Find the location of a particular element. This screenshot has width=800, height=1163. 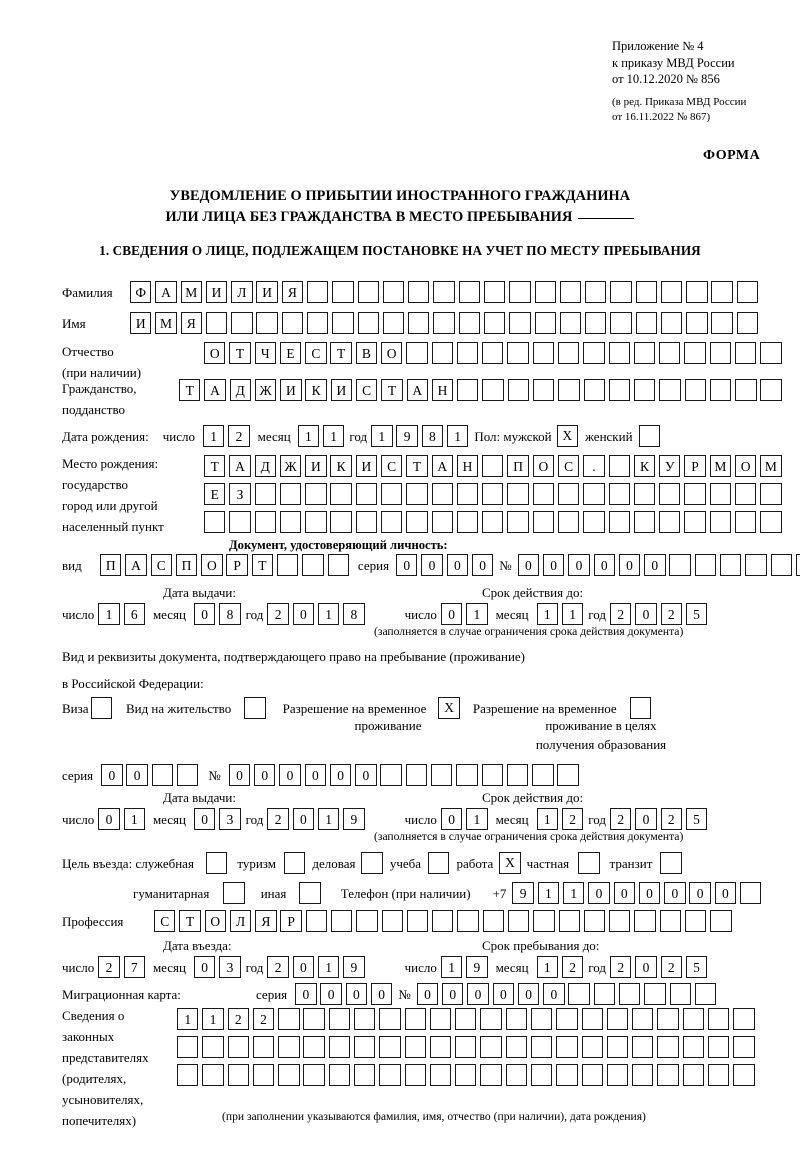

residence-permit-checkbox is located at coordinates (255, 708).